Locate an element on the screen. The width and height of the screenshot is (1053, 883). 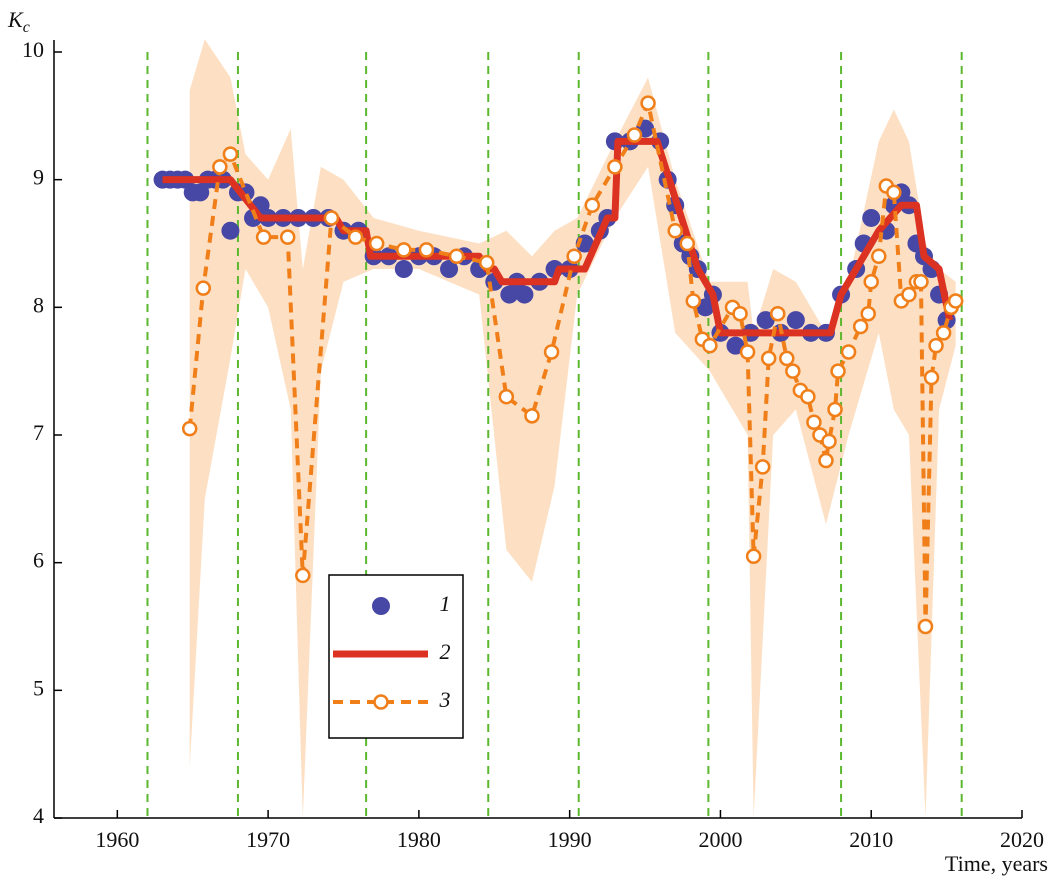
x-tick-label: 1980 is located at coordinates (419, 839).